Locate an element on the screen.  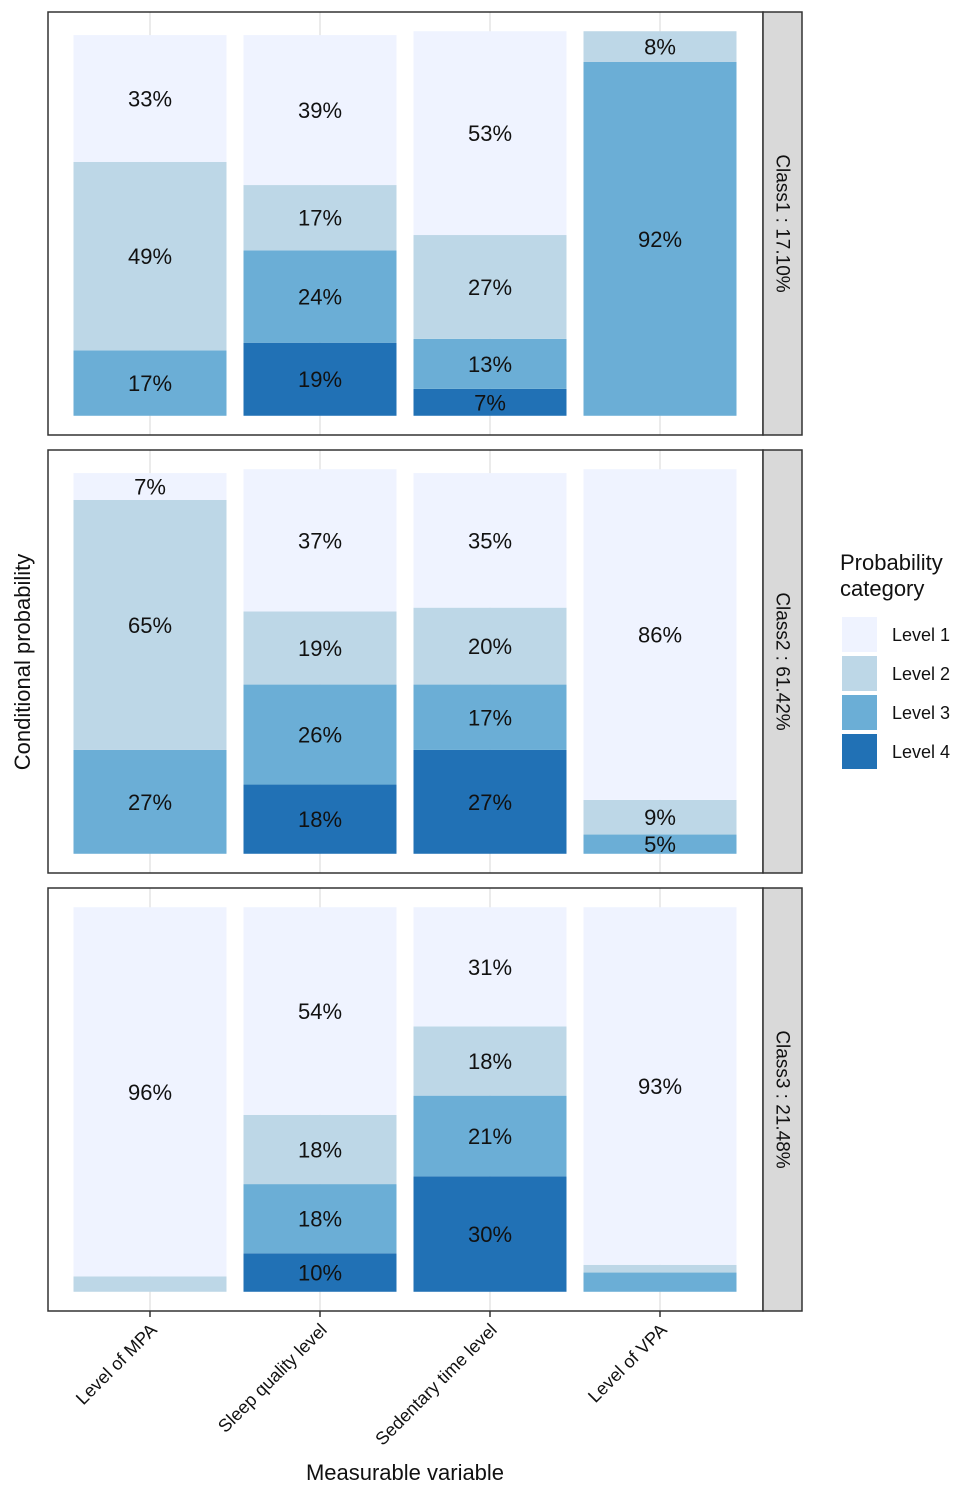
data-label: 37% is located at coordinates (320, 540).